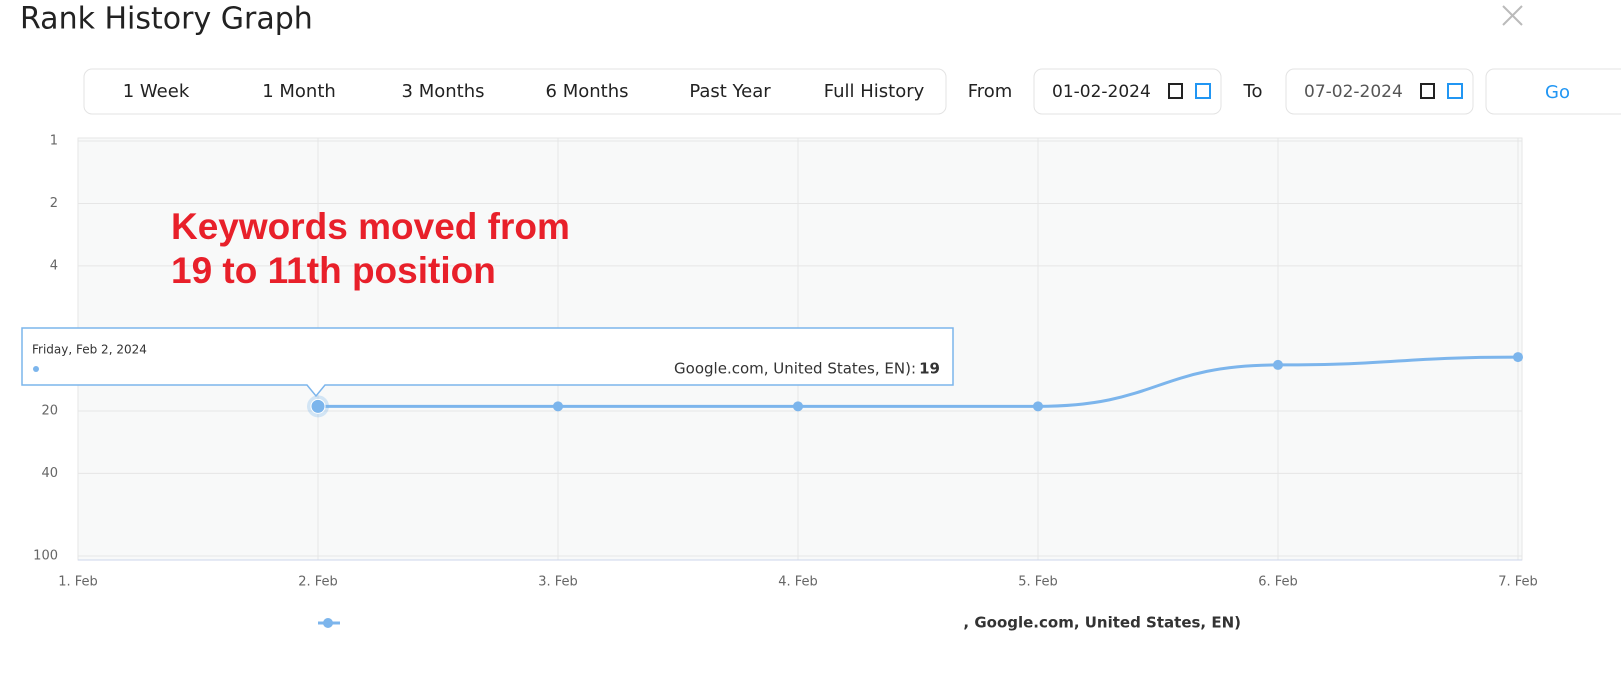 This screenshot has height=675, width=1621. I want to click on from-label: From, so click(990, 91).